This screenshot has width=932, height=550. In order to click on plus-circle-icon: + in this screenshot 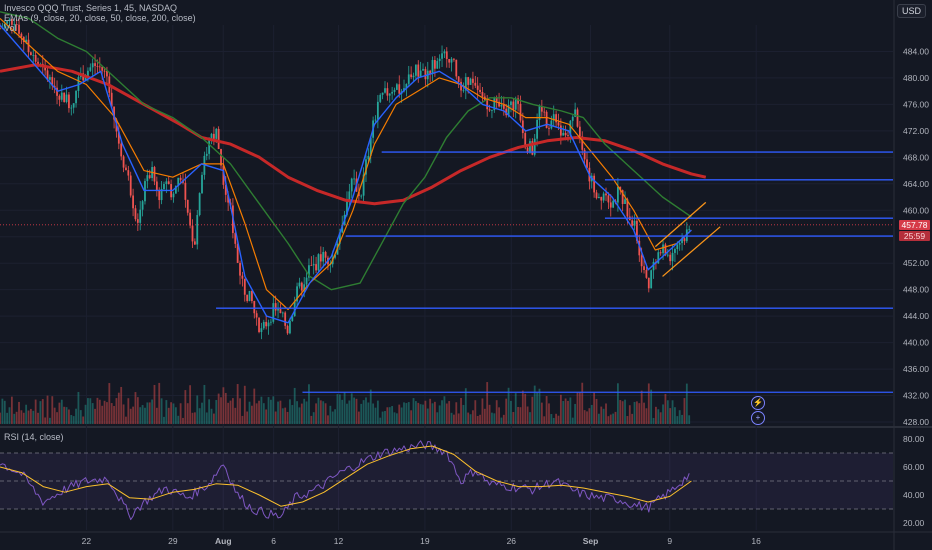, I will do `click(758, 418)`.